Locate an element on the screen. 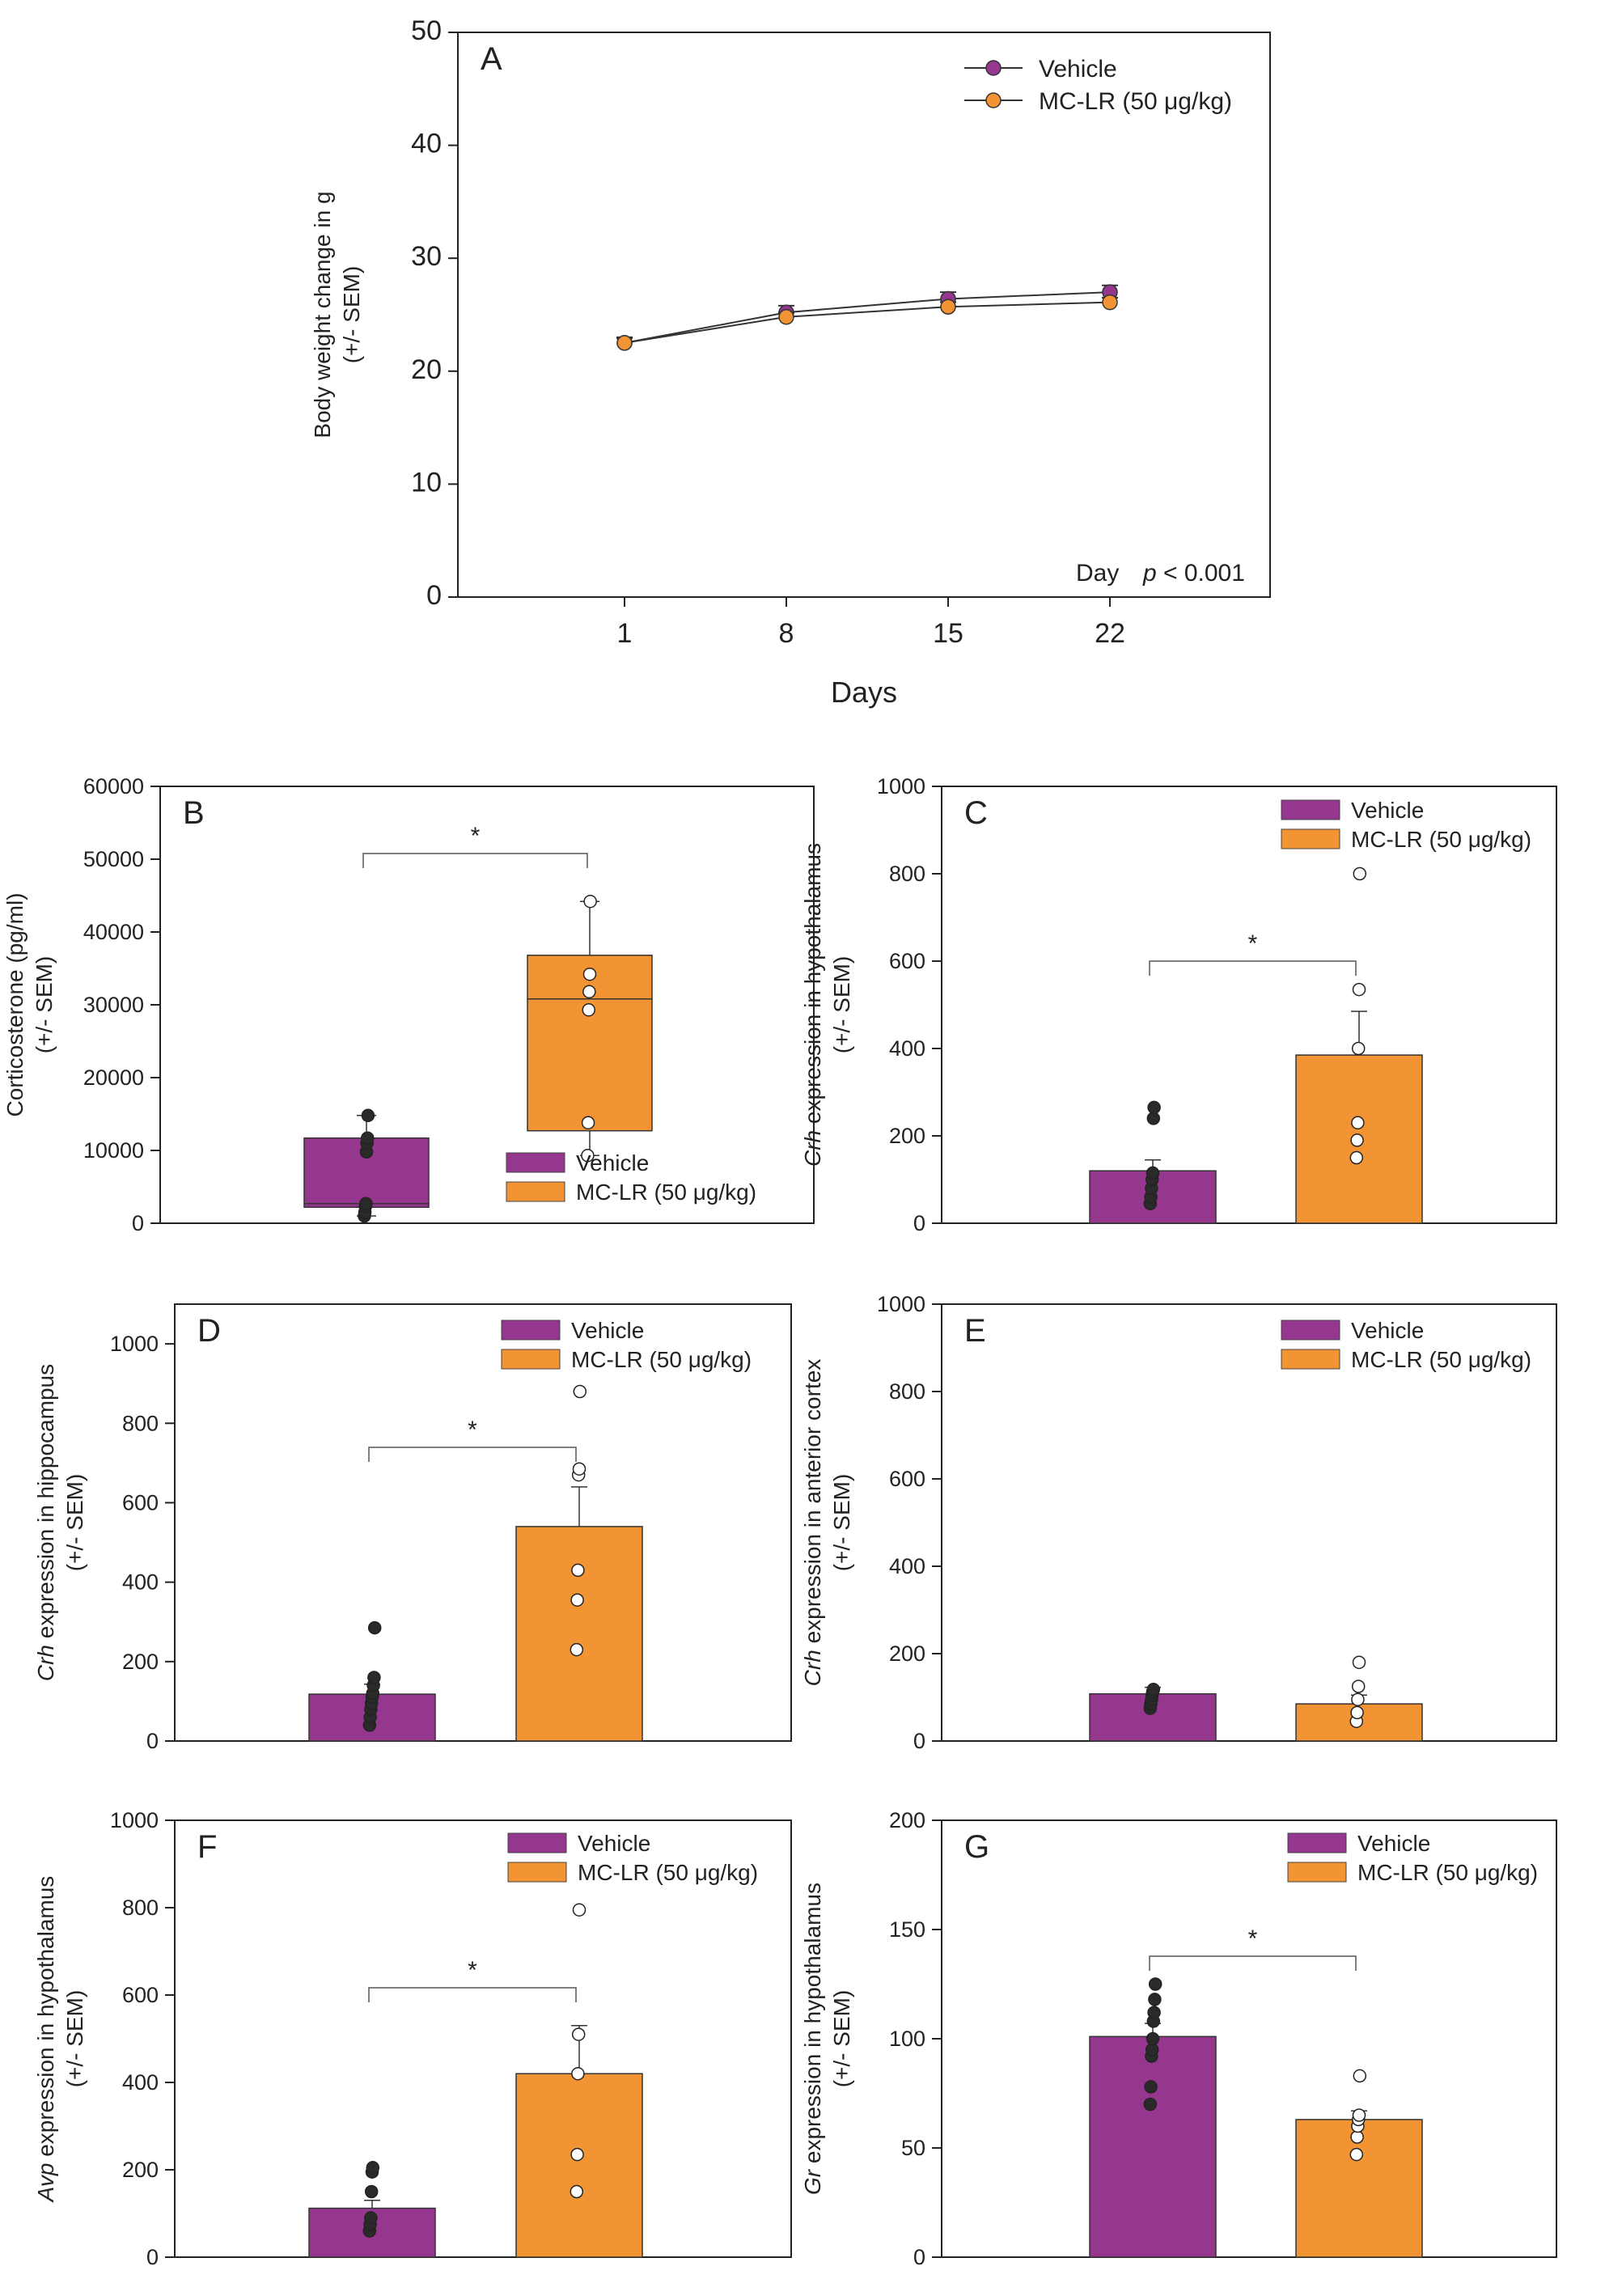 This screenshot has width=1605, height=2296. legend-swatch-mclr is located at coordinates (531, 1359).